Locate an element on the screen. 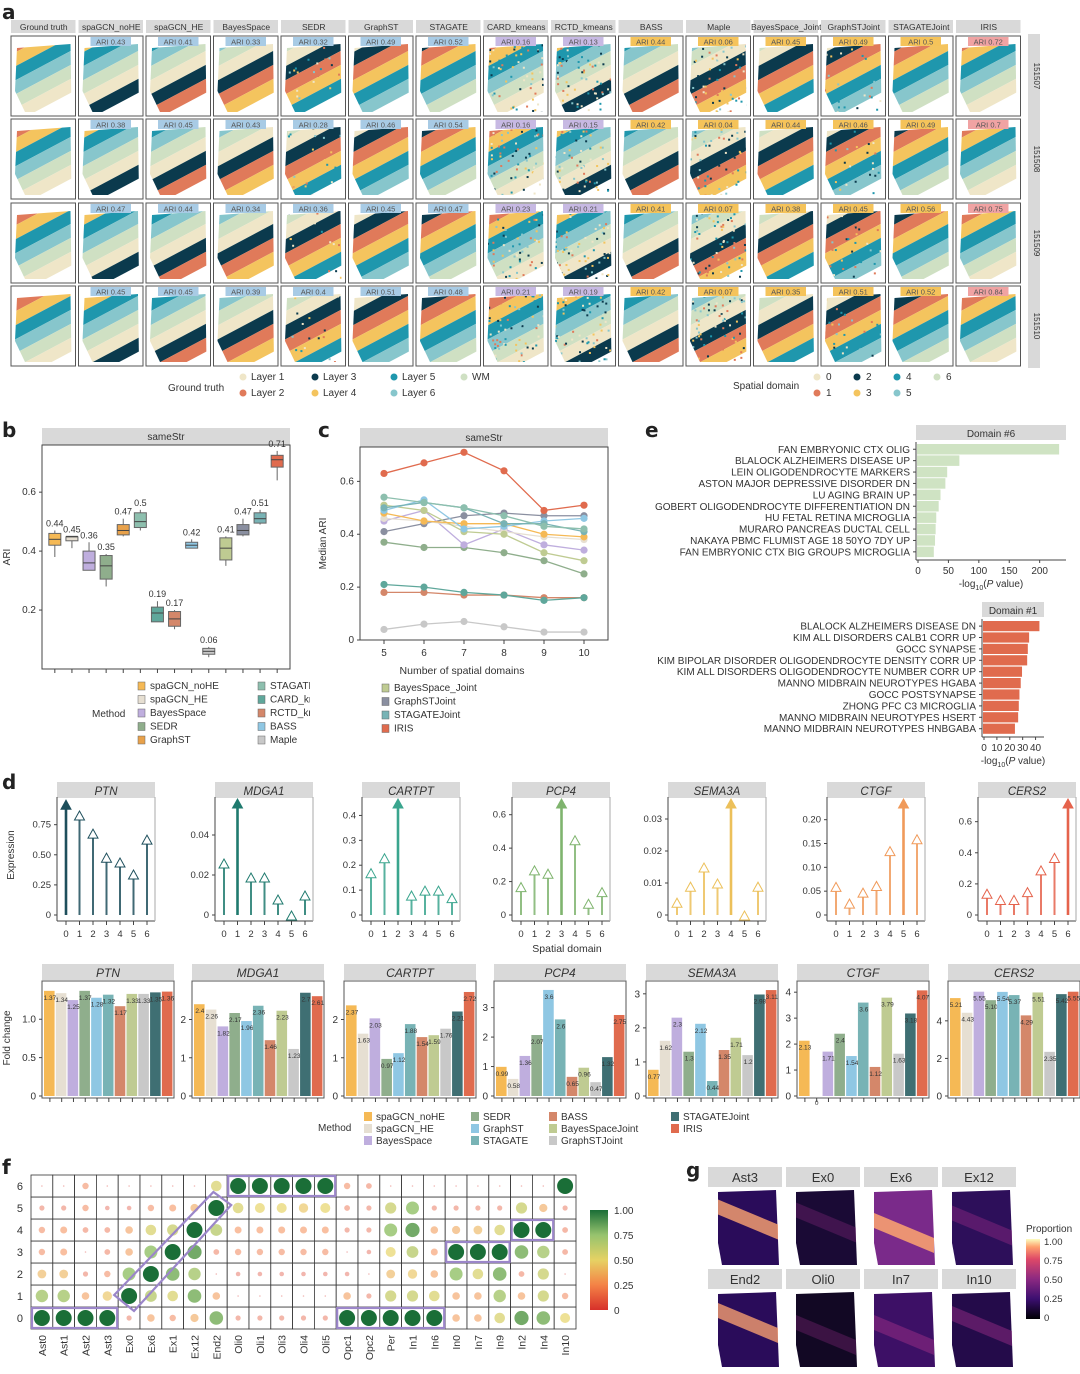 Image resolution: width=1080 pixels, height=1374 pixels. y-tick: 1 is located at coordinates (788, 1071).